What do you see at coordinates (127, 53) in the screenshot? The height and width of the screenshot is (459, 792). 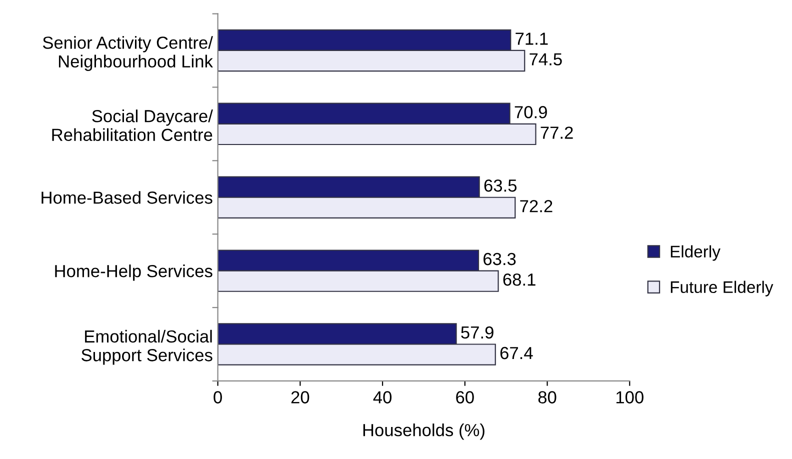 I see `y-tick-label: Senior Activity Centre/ Neighbourhood Link` at bounding box center [127, 53].